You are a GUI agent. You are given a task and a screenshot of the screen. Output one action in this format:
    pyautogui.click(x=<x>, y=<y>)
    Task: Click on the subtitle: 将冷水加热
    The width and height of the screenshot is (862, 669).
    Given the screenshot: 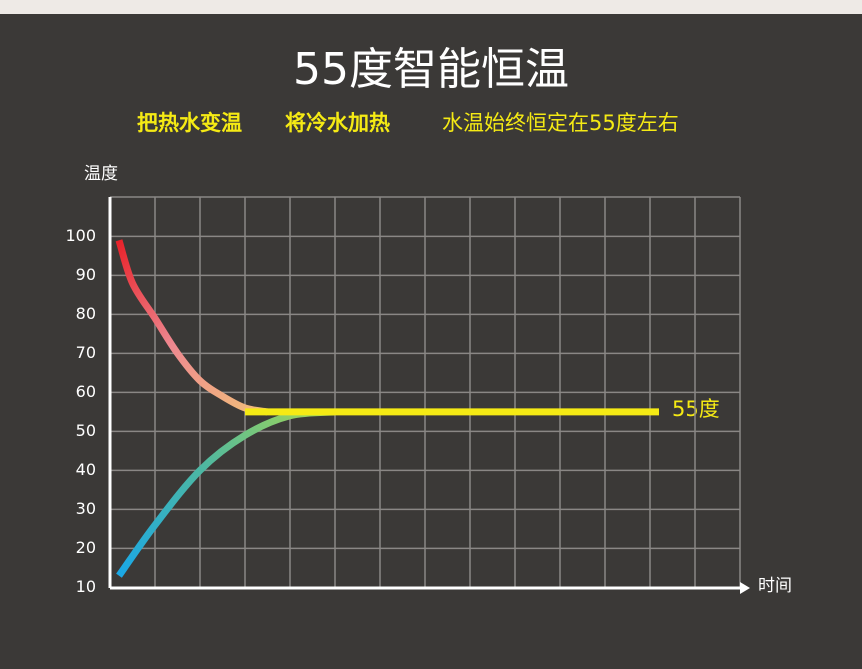 What is the action you would take?
    pyautogui.click(x=337, y=123)
    